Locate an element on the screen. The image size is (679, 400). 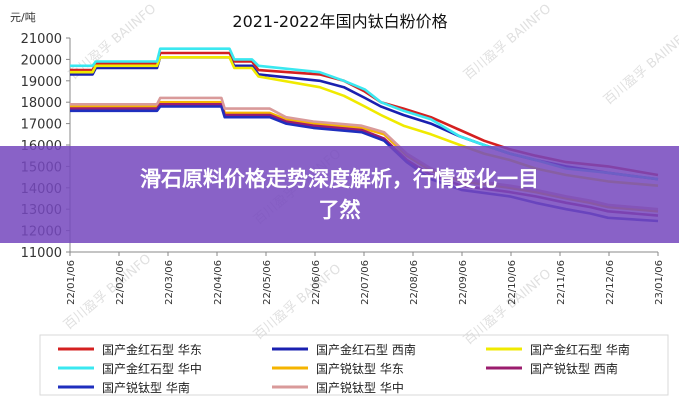
y-tick-label: 19000 is located at coordinates (41, 82).